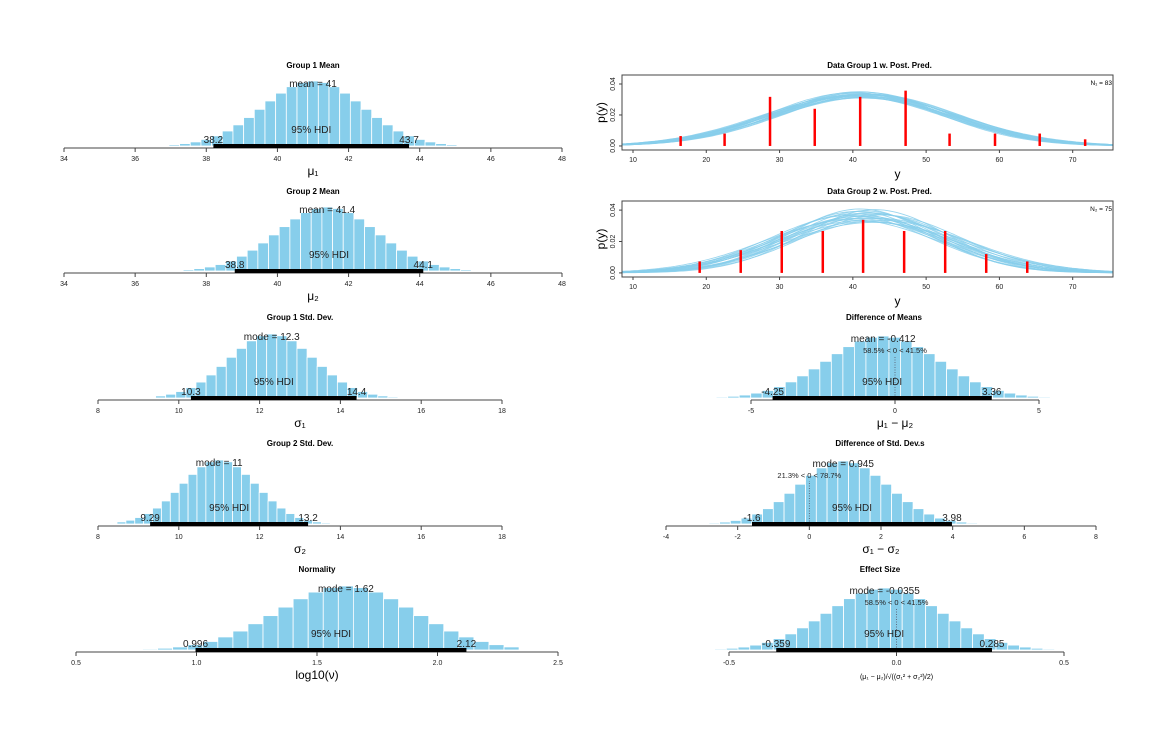 The width and height of the screenshot is (1174, 742). Describe the element at coordinates (349, 284) in the screenshot. I see `x-tick-label: 42` at that location.